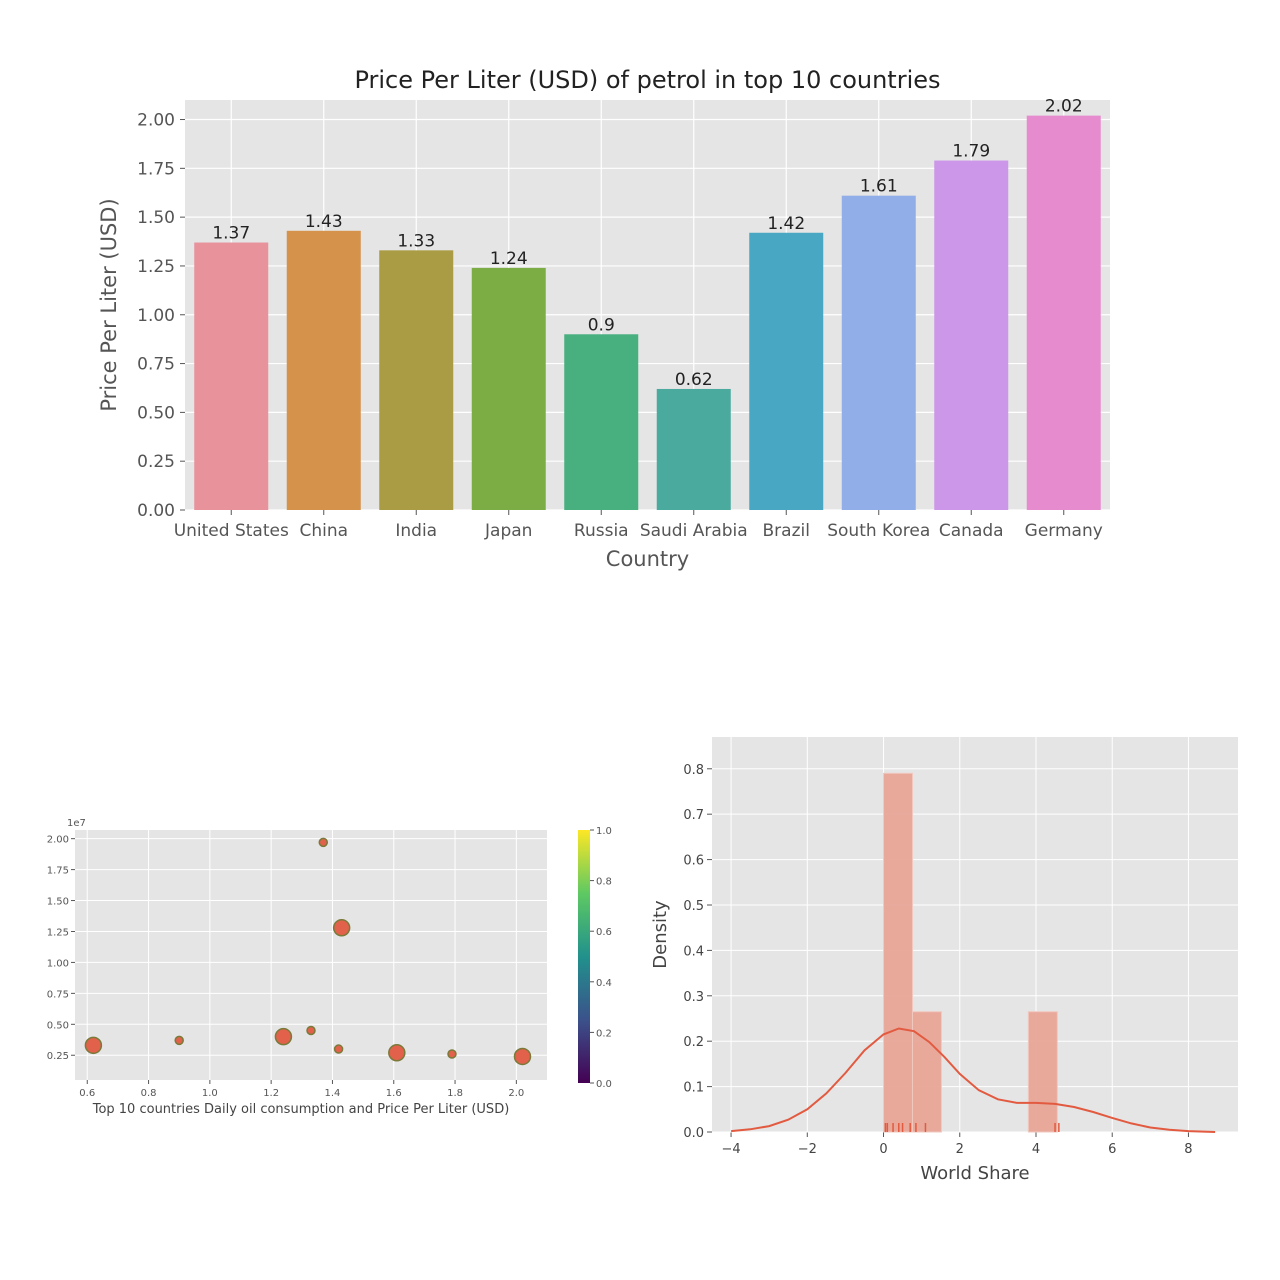 The width and height of the screenshot is (1280, 1280). I want to click on hist-x-tick-label: −2, so click(807, 1149).